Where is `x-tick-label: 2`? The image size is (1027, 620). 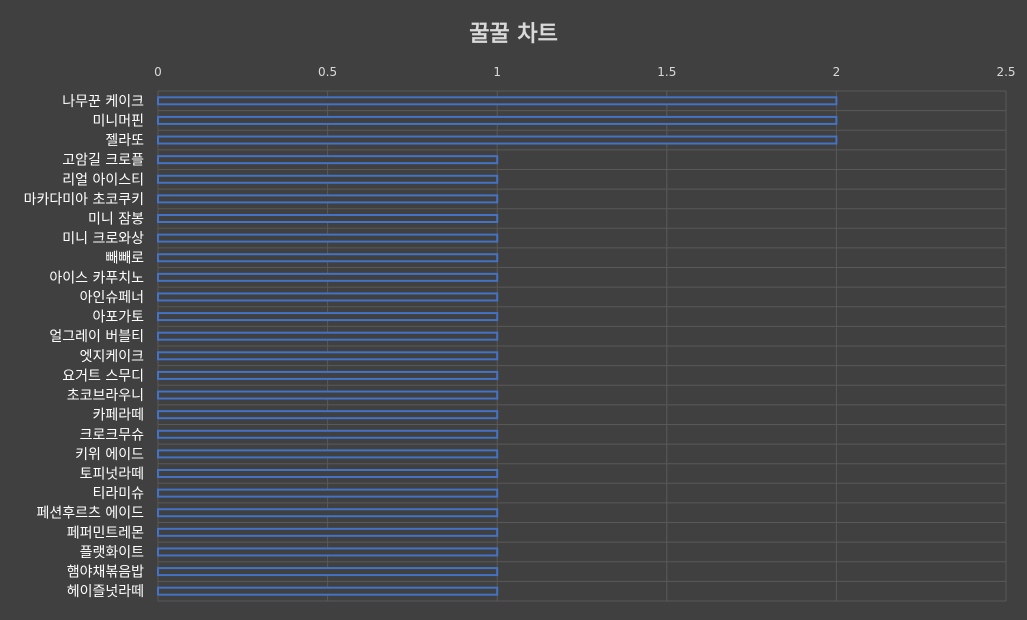
x-tick-label: 2 is located at coordinates (837, 72).